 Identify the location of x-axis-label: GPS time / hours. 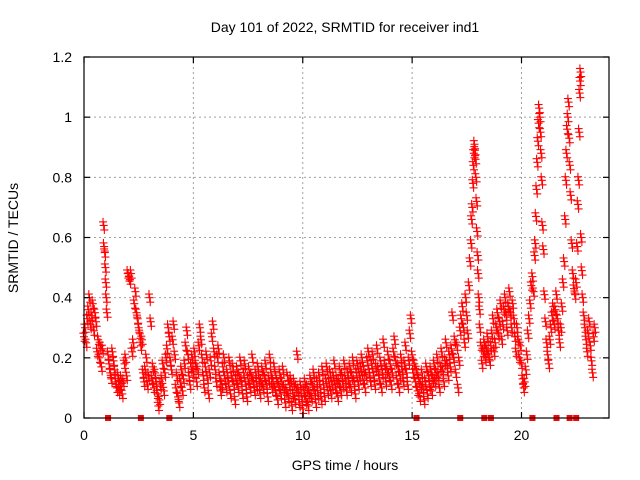
(345, 465).